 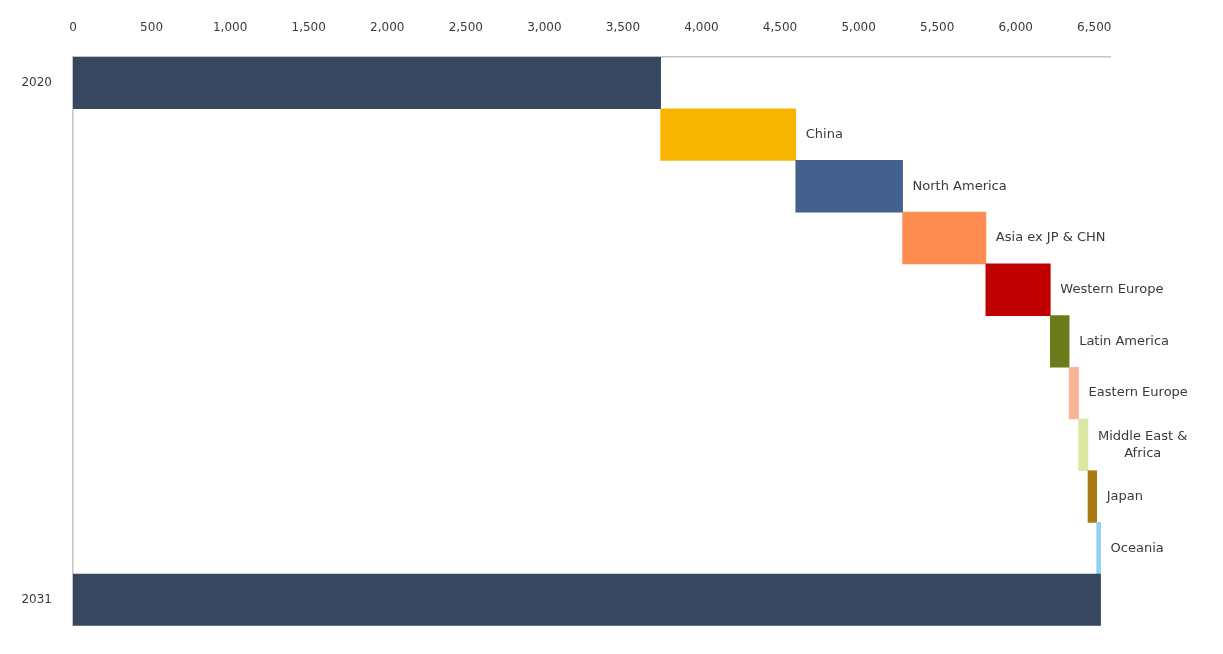 What do you see at coordinates (858, 26) in the screenshot?
I see `x-tick-label: 5,000` at bounding box center [858, 26].